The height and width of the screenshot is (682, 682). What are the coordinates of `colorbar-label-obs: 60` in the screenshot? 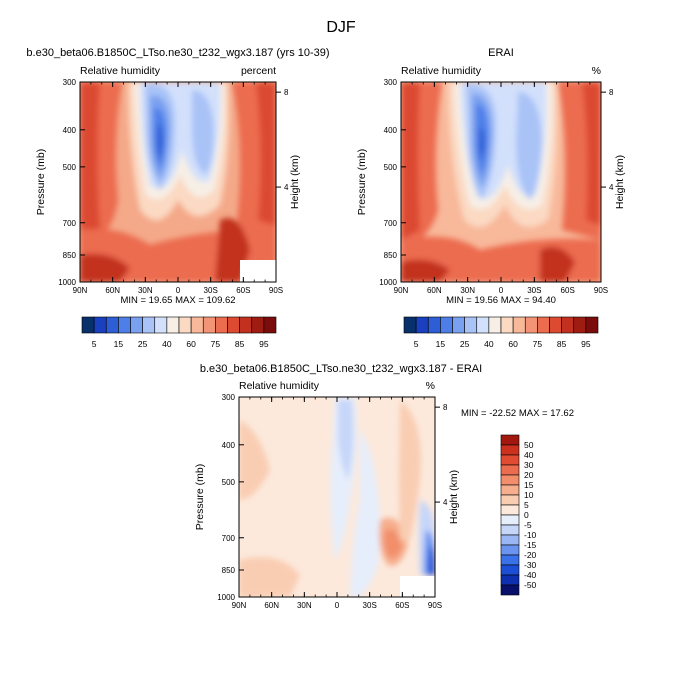 It's located at (513, 344).